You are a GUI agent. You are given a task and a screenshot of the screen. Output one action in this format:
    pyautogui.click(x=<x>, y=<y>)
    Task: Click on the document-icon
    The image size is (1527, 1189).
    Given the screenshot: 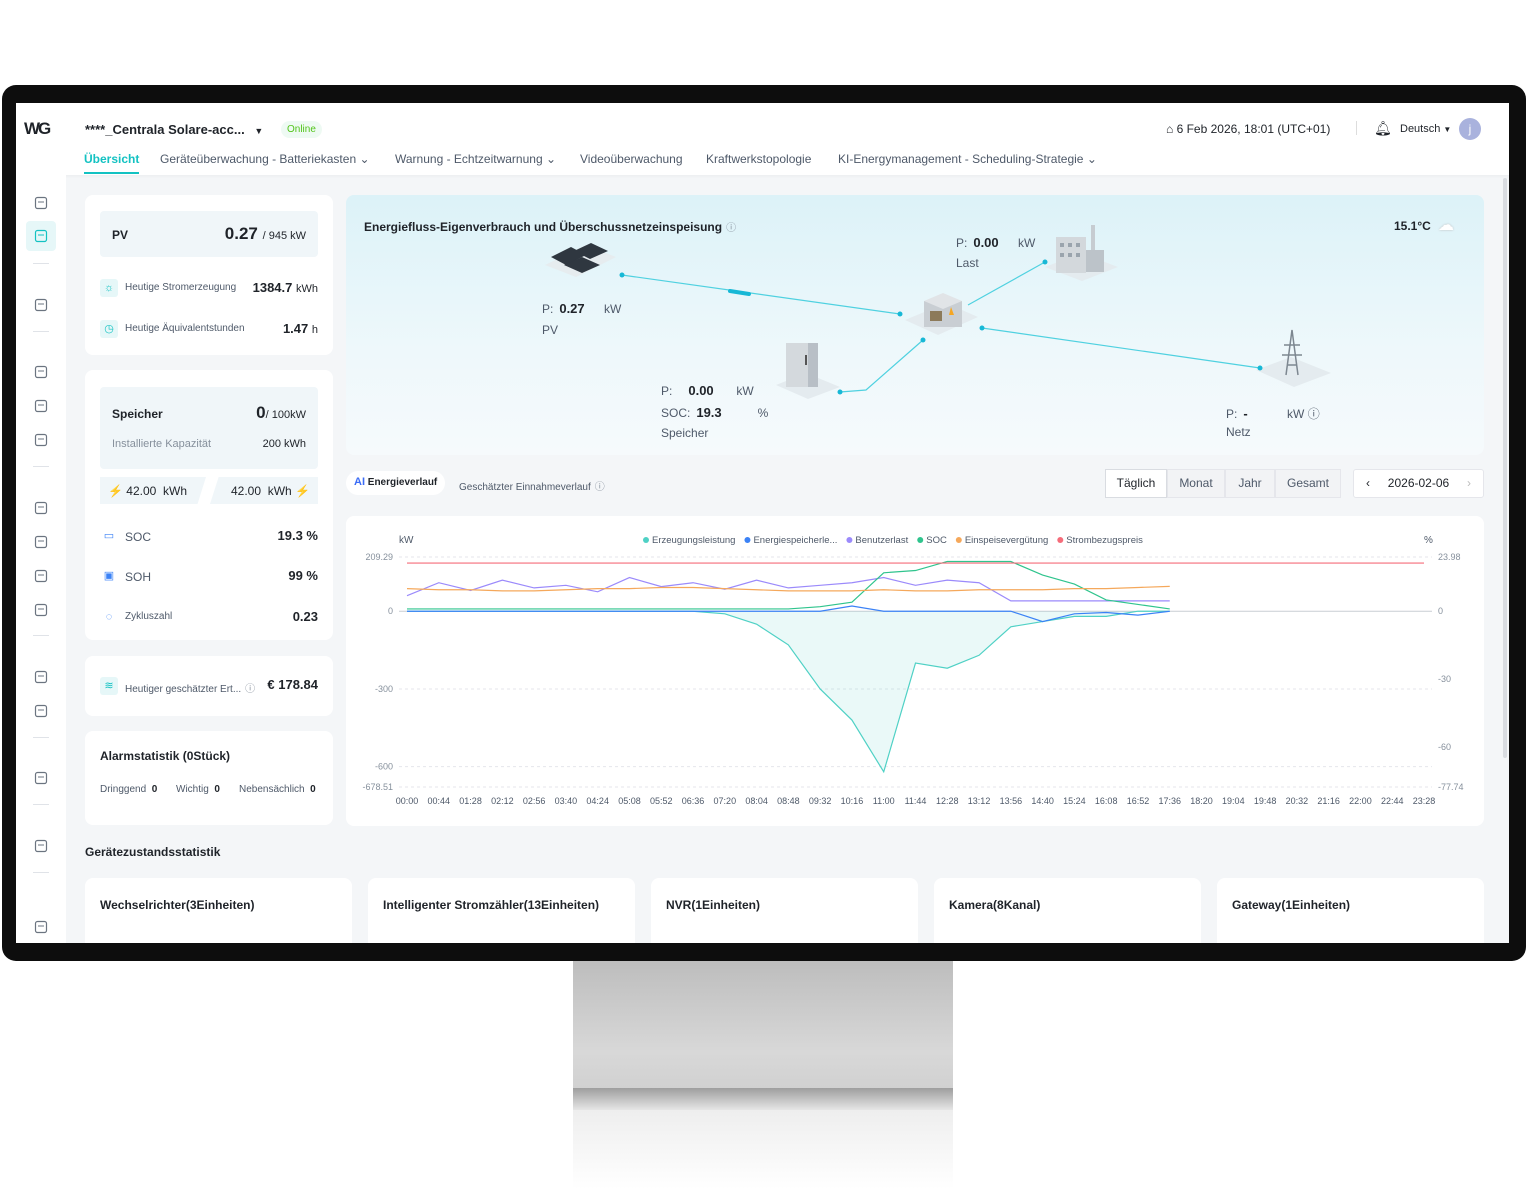 What is the action you would take?
    pyautogui.click(x=41, y=677)
    